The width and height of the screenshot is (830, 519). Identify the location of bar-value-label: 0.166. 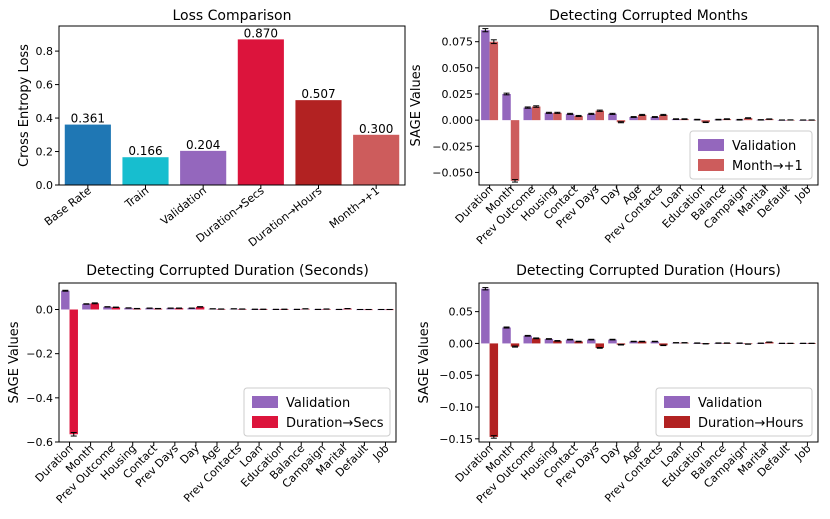
(145, 151).